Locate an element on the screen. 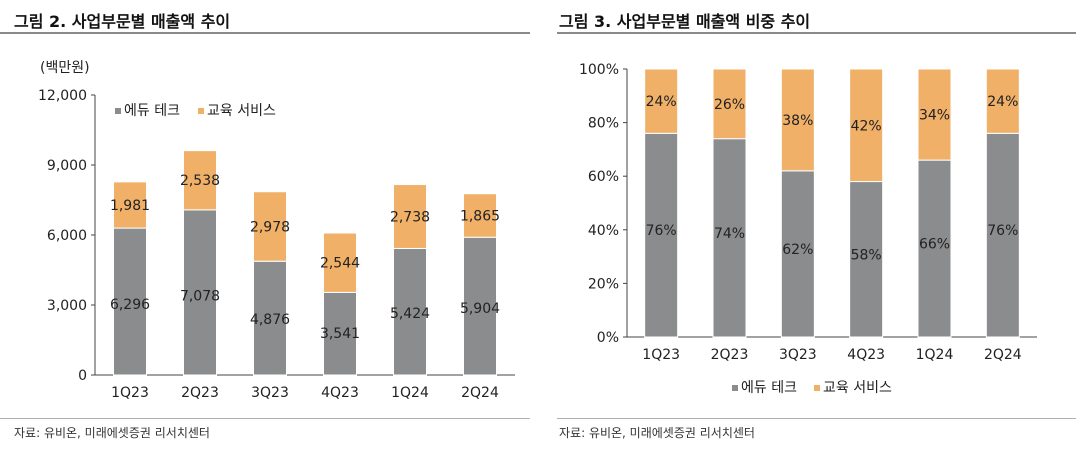  y-tick-label: 12,000 is located at coordinates (62, 96).